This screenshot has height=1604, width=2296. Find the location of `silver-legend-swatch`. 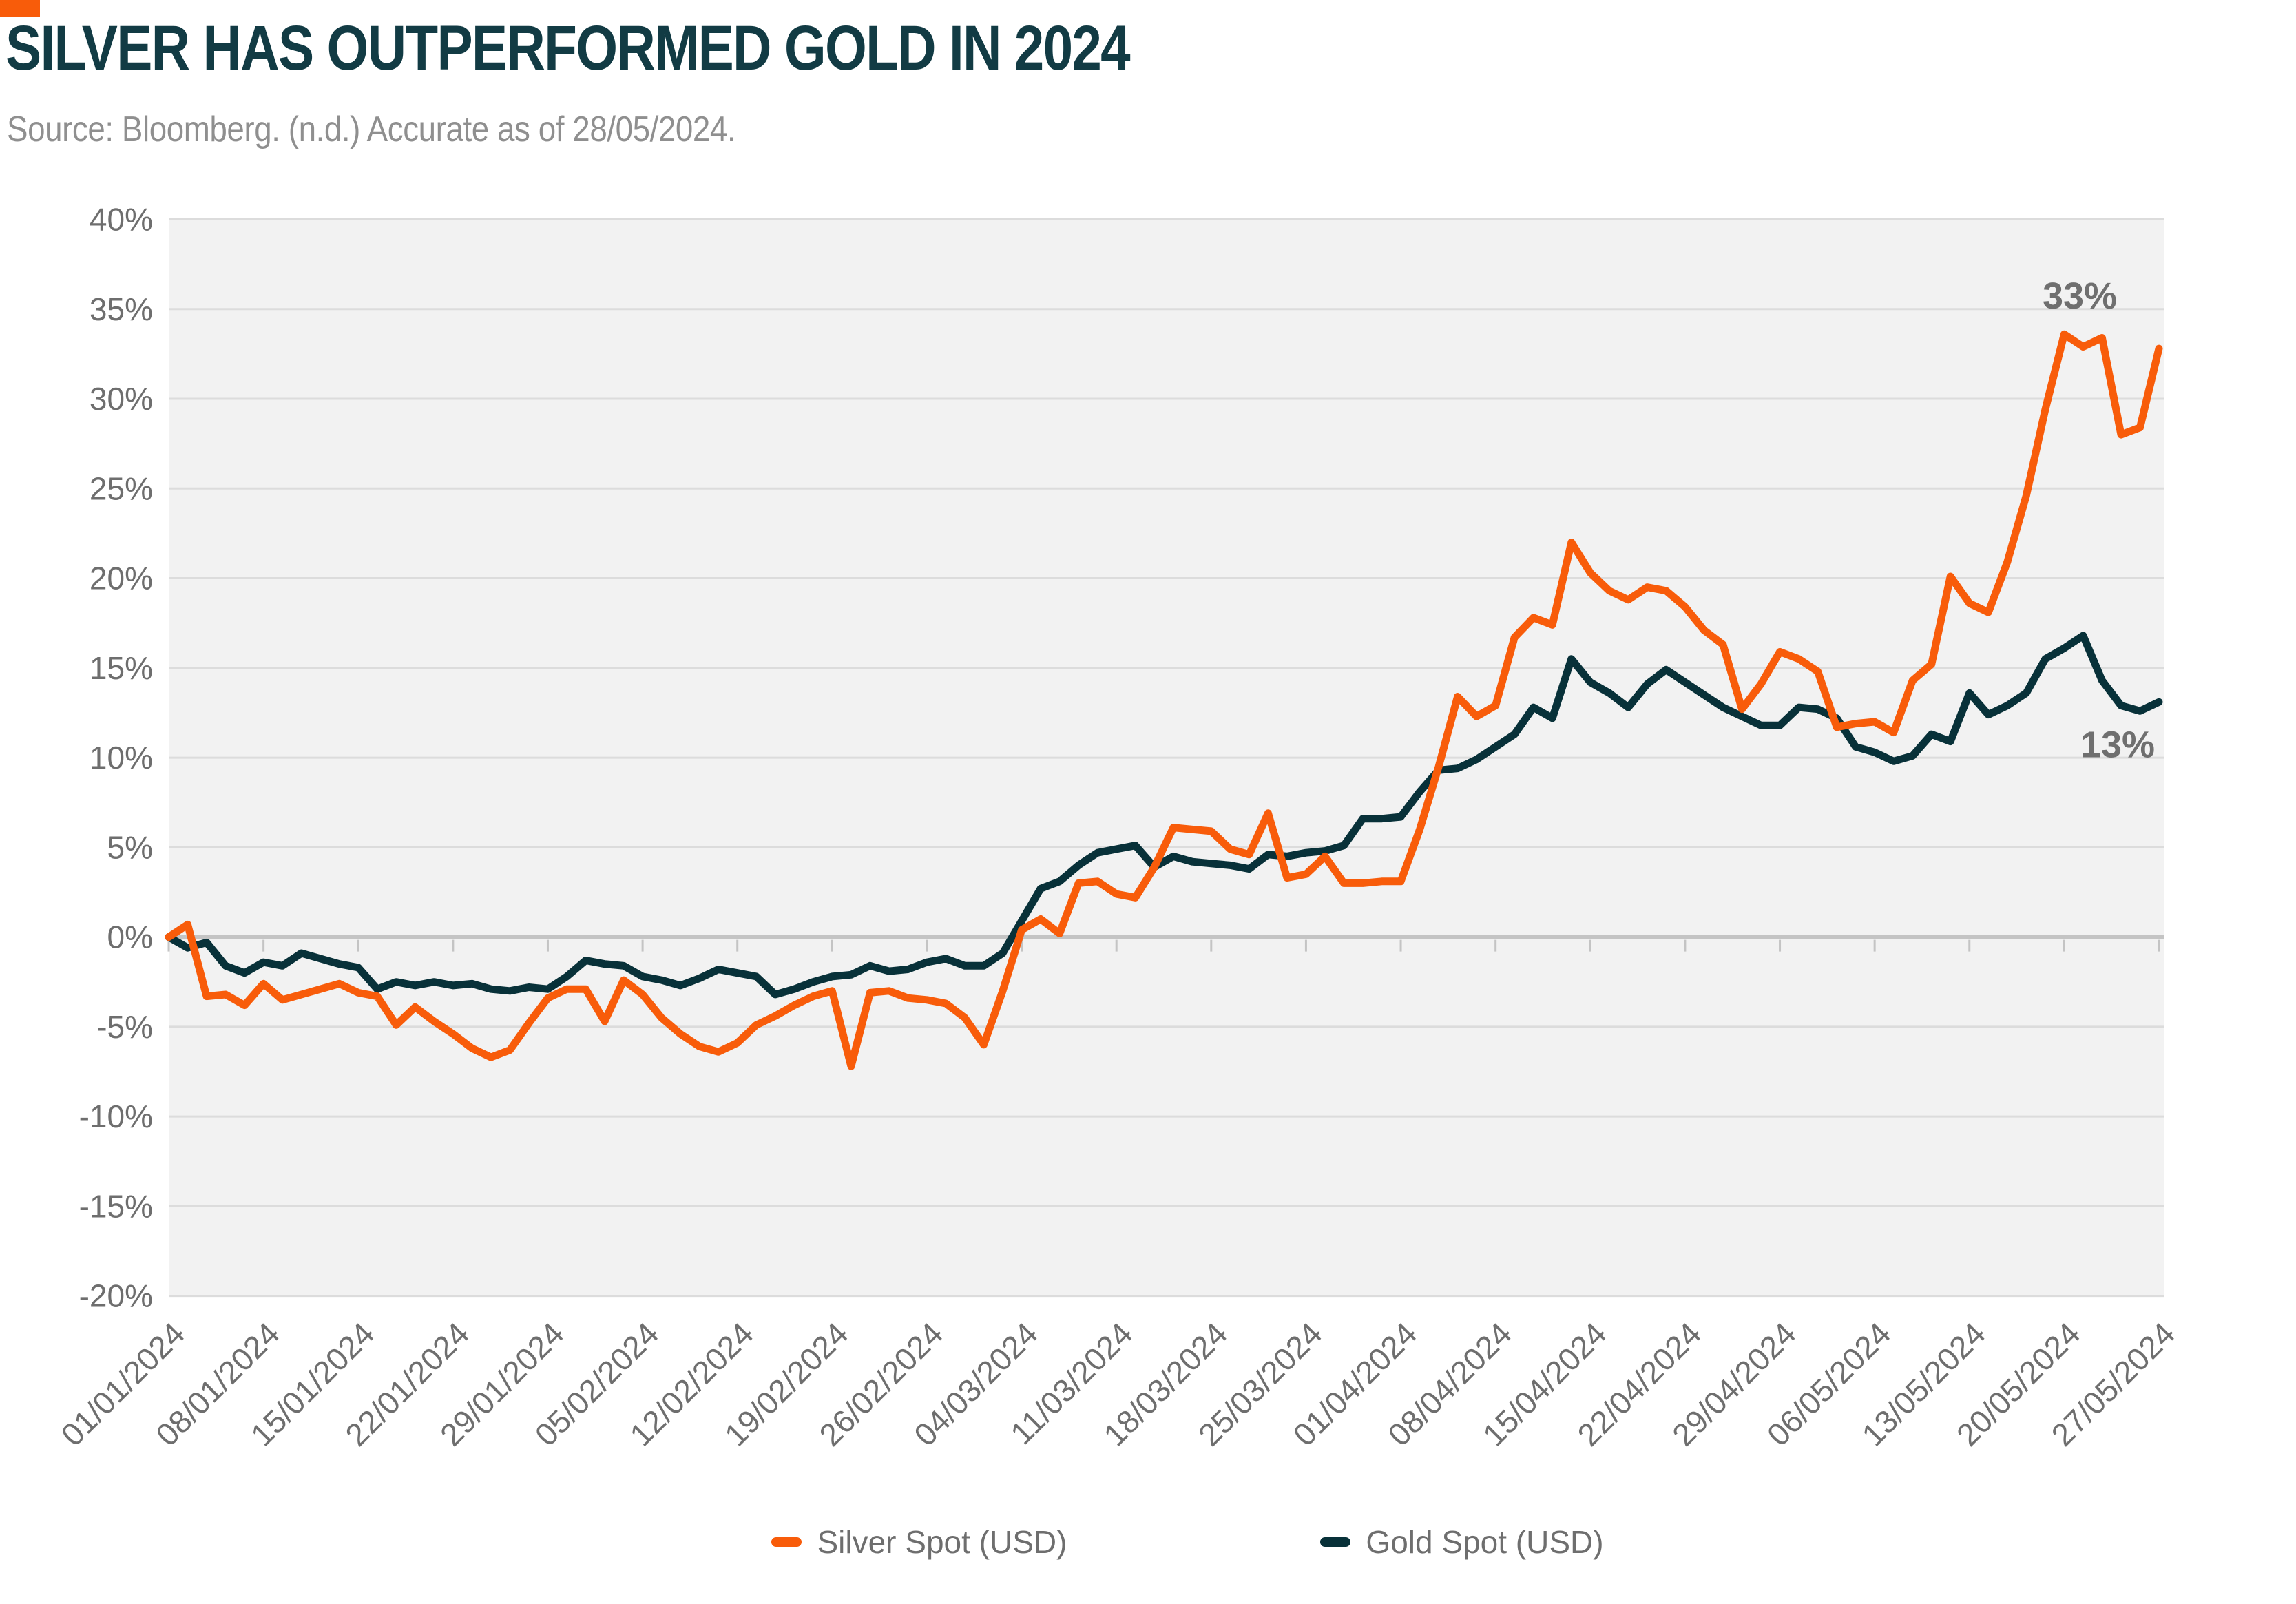

silver-legend-swatch is located at coordinates (786, 1542).